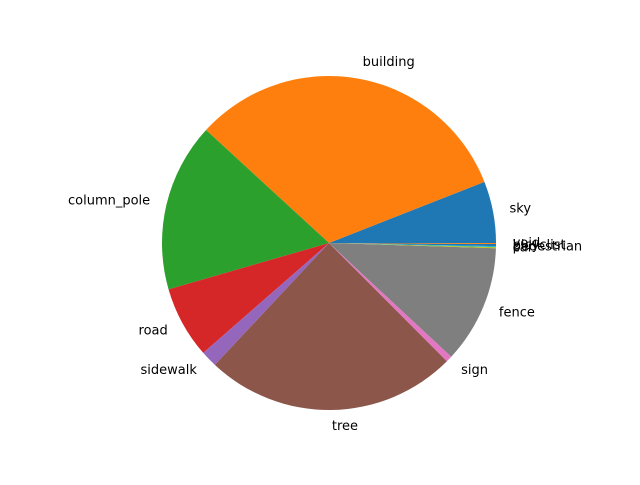 The width and height of the screenshot is (640, 485). Describe the element at coordinates (520, 208) in the screenshot. I see `pie-label-sky: sky` at that location.